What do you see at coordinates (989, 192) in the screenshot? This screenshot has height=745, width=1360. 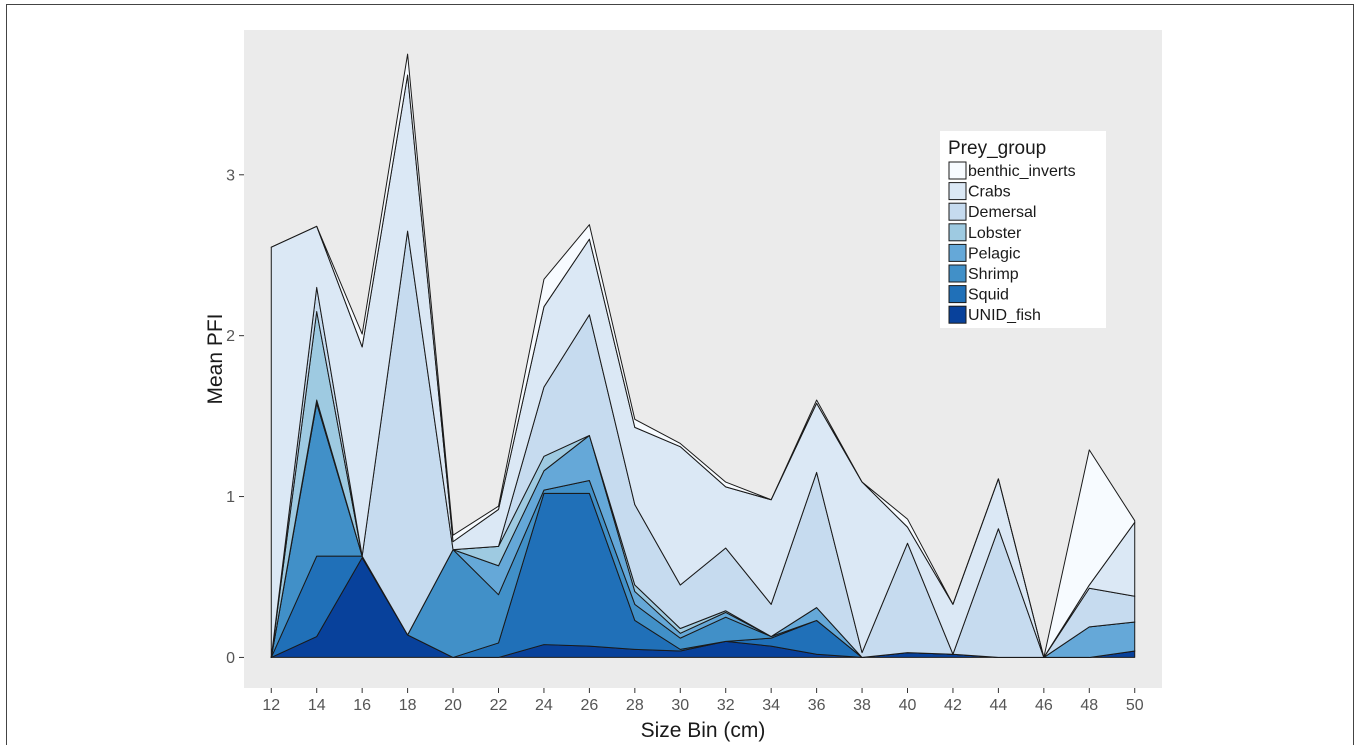 I see `legend-label: Crabs` at bounding box center [989, 192].